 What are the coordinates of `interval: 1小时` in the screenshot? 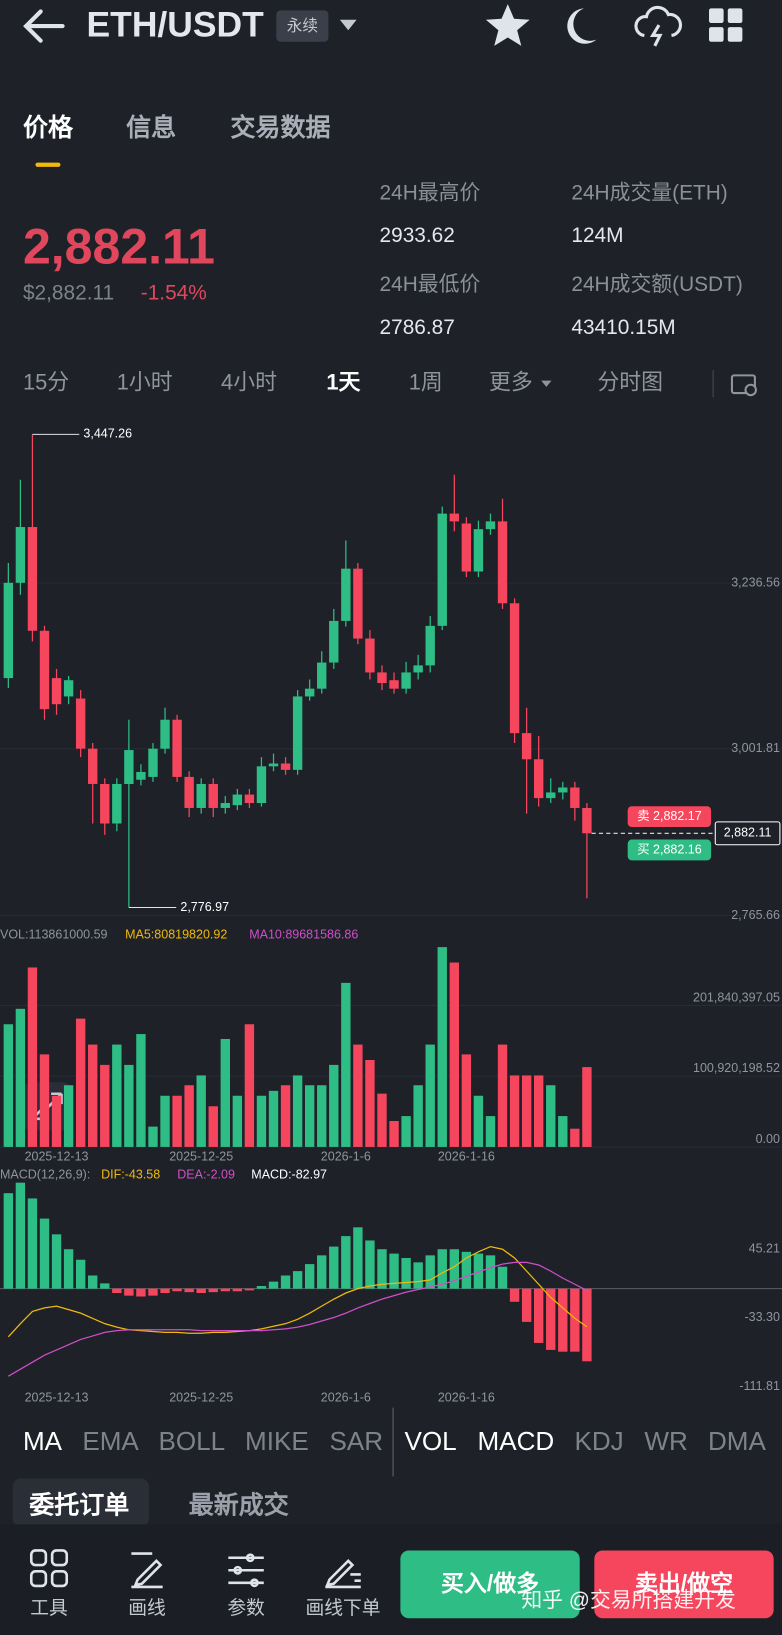 It's located at (145, 381).